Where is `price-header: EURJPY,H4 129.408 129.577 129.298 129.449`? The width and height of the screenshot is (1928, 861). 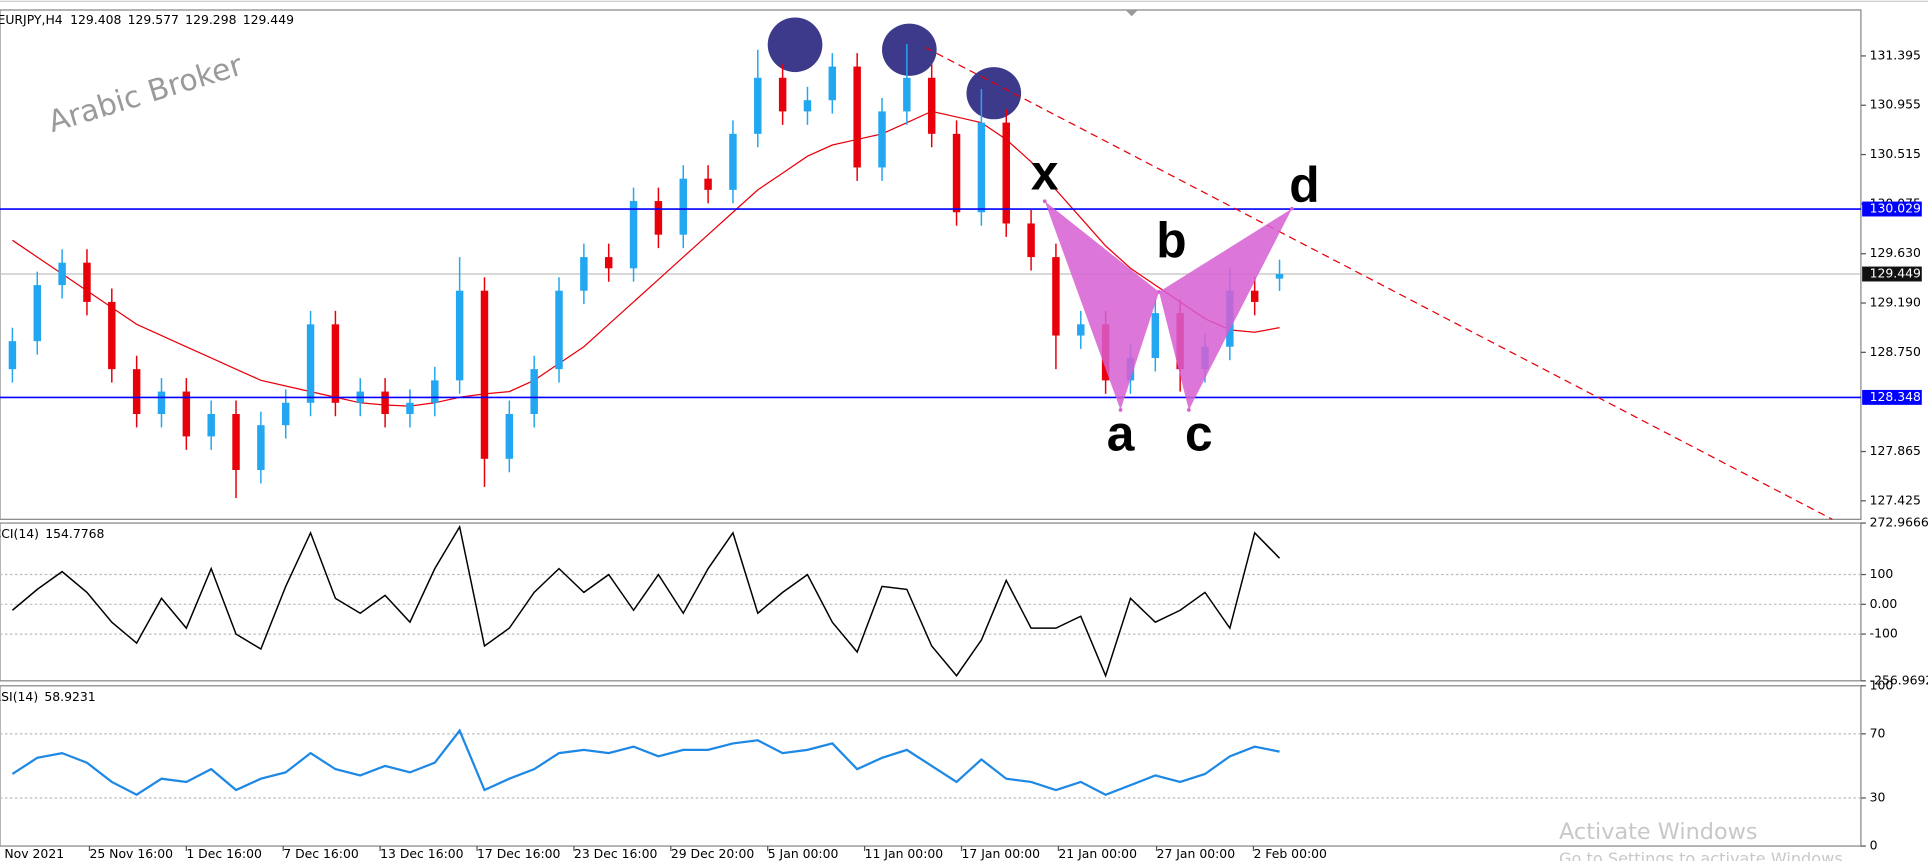
price-header: EURJPY,H4 129.408 129.577 129.298 129.449 is located at coordinates (147, 18).